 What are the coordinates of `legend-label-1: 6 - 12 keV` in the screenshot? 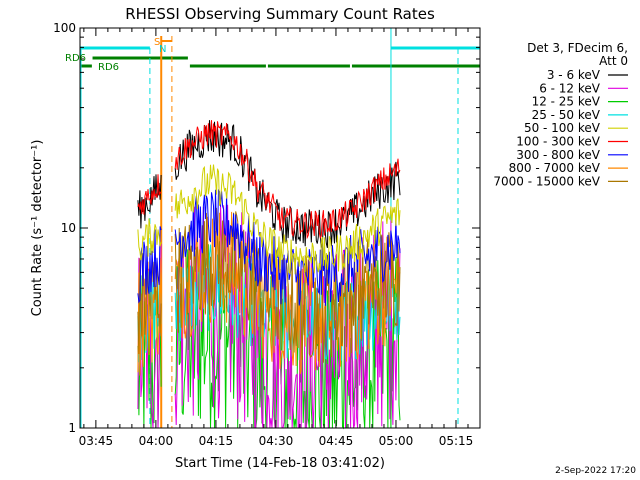 It's located at (570, 88).